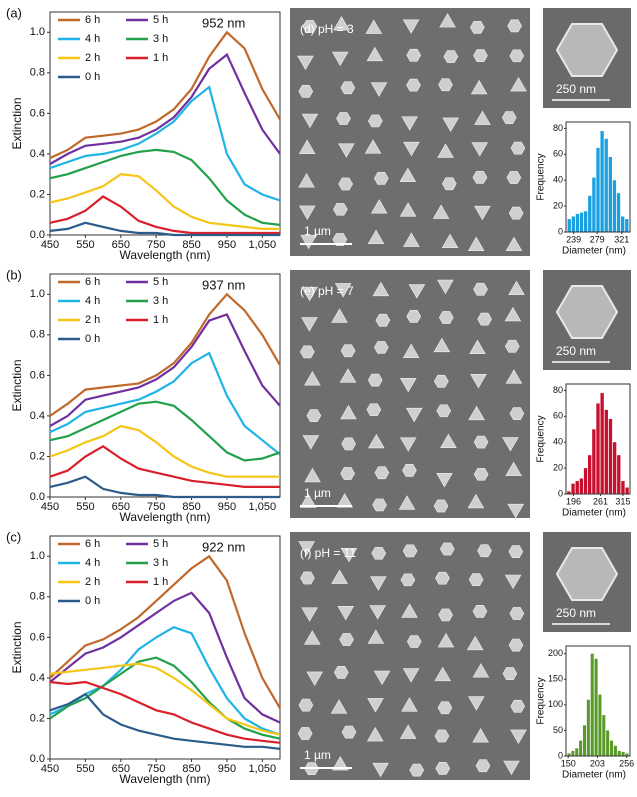 This screenshot has width=637, height=797. I want to click on x-tick-label: 196, so click(573, 501).